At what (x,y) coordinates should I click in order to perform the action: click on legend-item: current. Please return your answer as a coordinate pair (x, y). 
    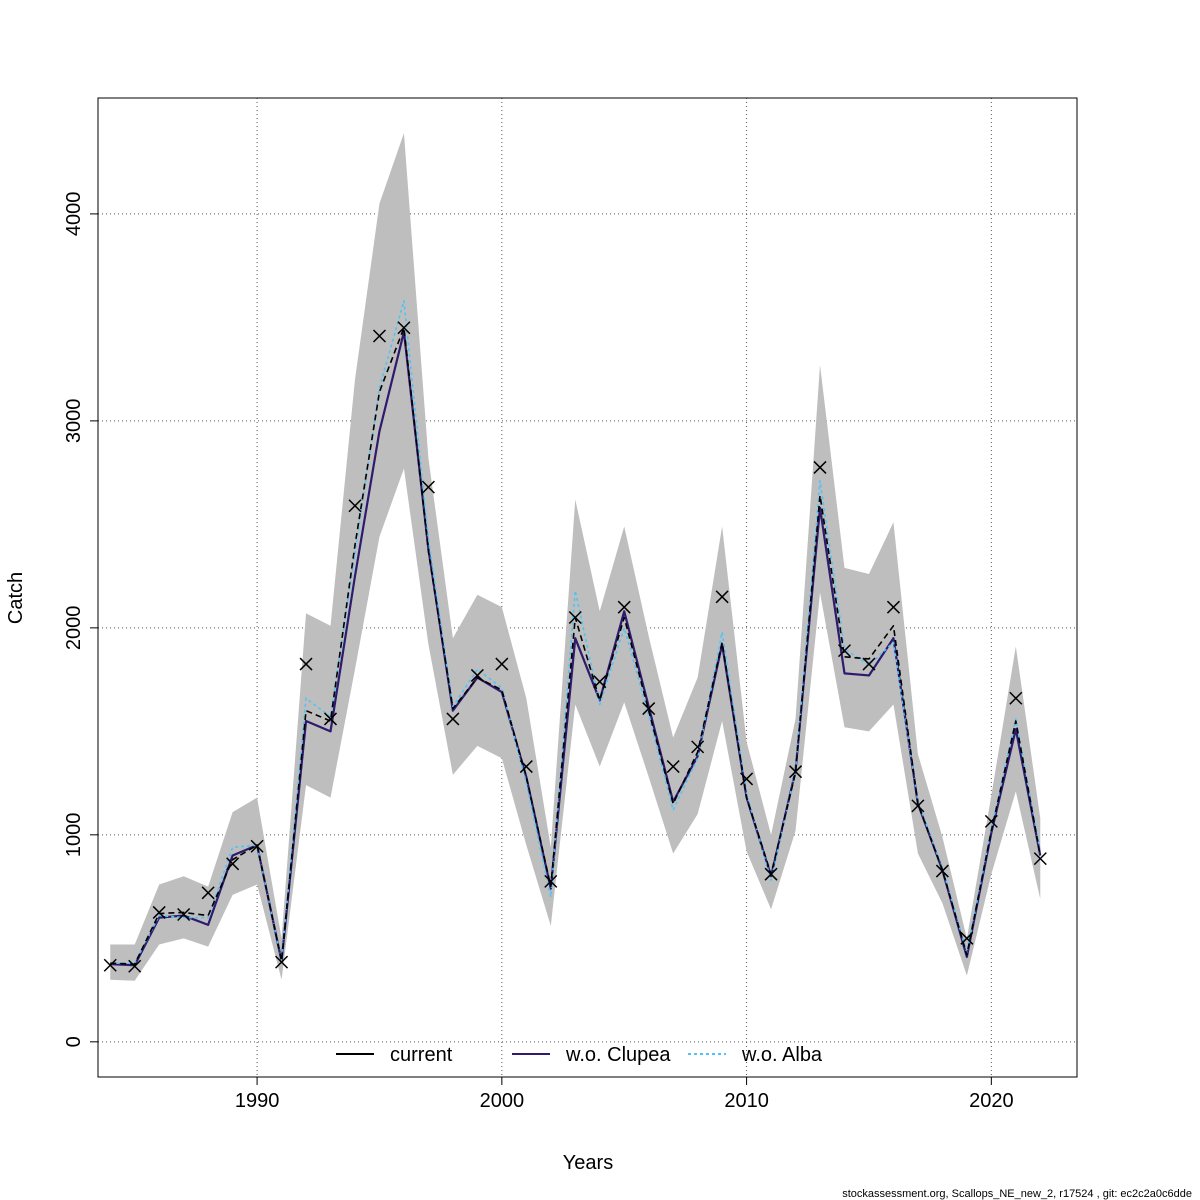
    Looking at the image, I should click on (394, 1055).